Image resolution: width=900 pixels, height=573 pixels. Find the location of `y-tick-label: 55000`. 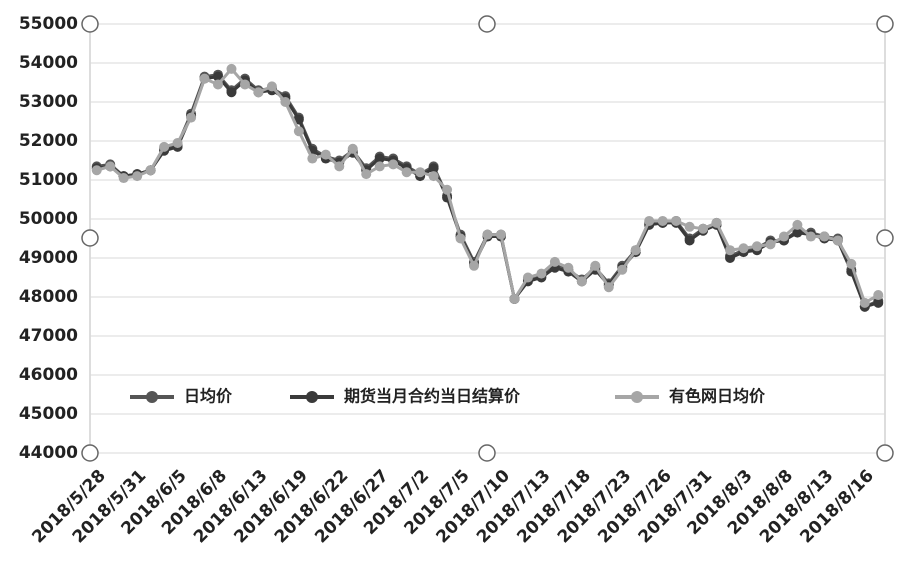

y-tick-label: 55000 is located at coordinates (48, 24).